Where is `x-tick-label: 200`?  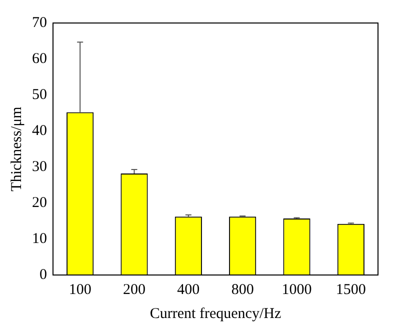 x-tick-label: 200 is located at coordinates (134, 290).